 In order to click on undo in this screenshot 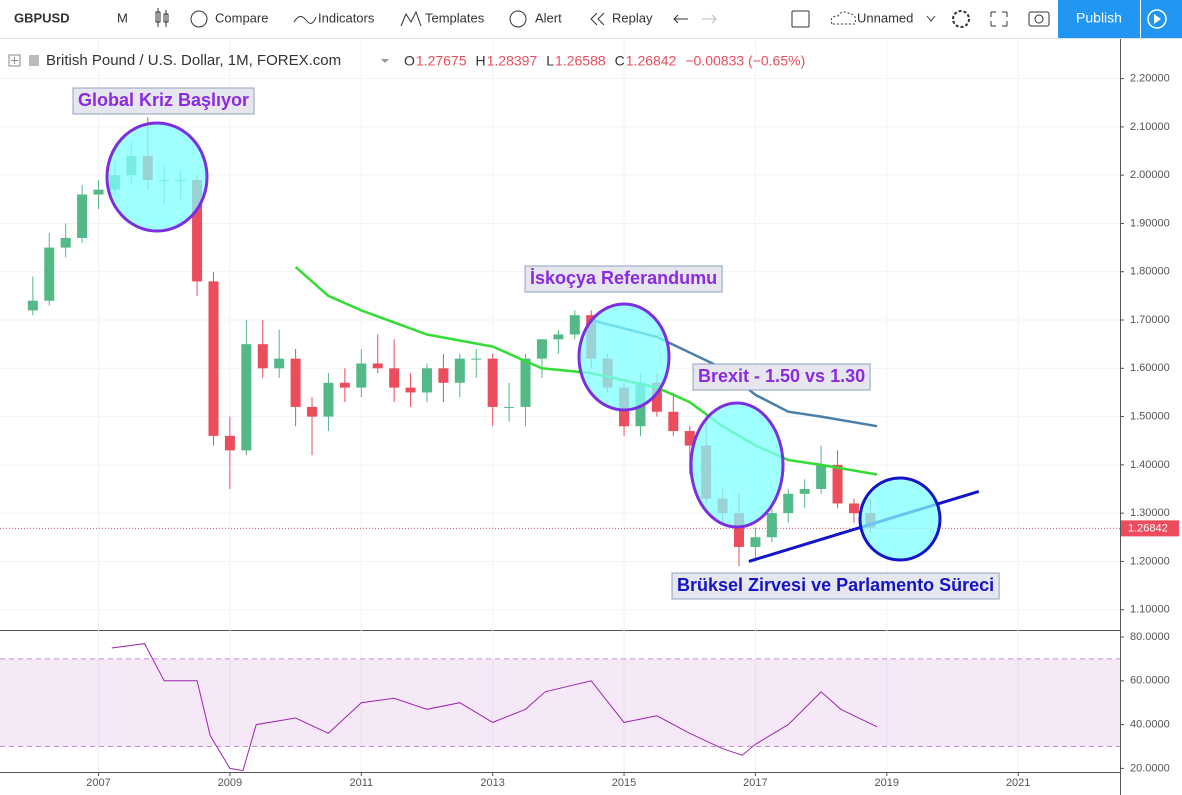, I will do `click(680, 19)`.